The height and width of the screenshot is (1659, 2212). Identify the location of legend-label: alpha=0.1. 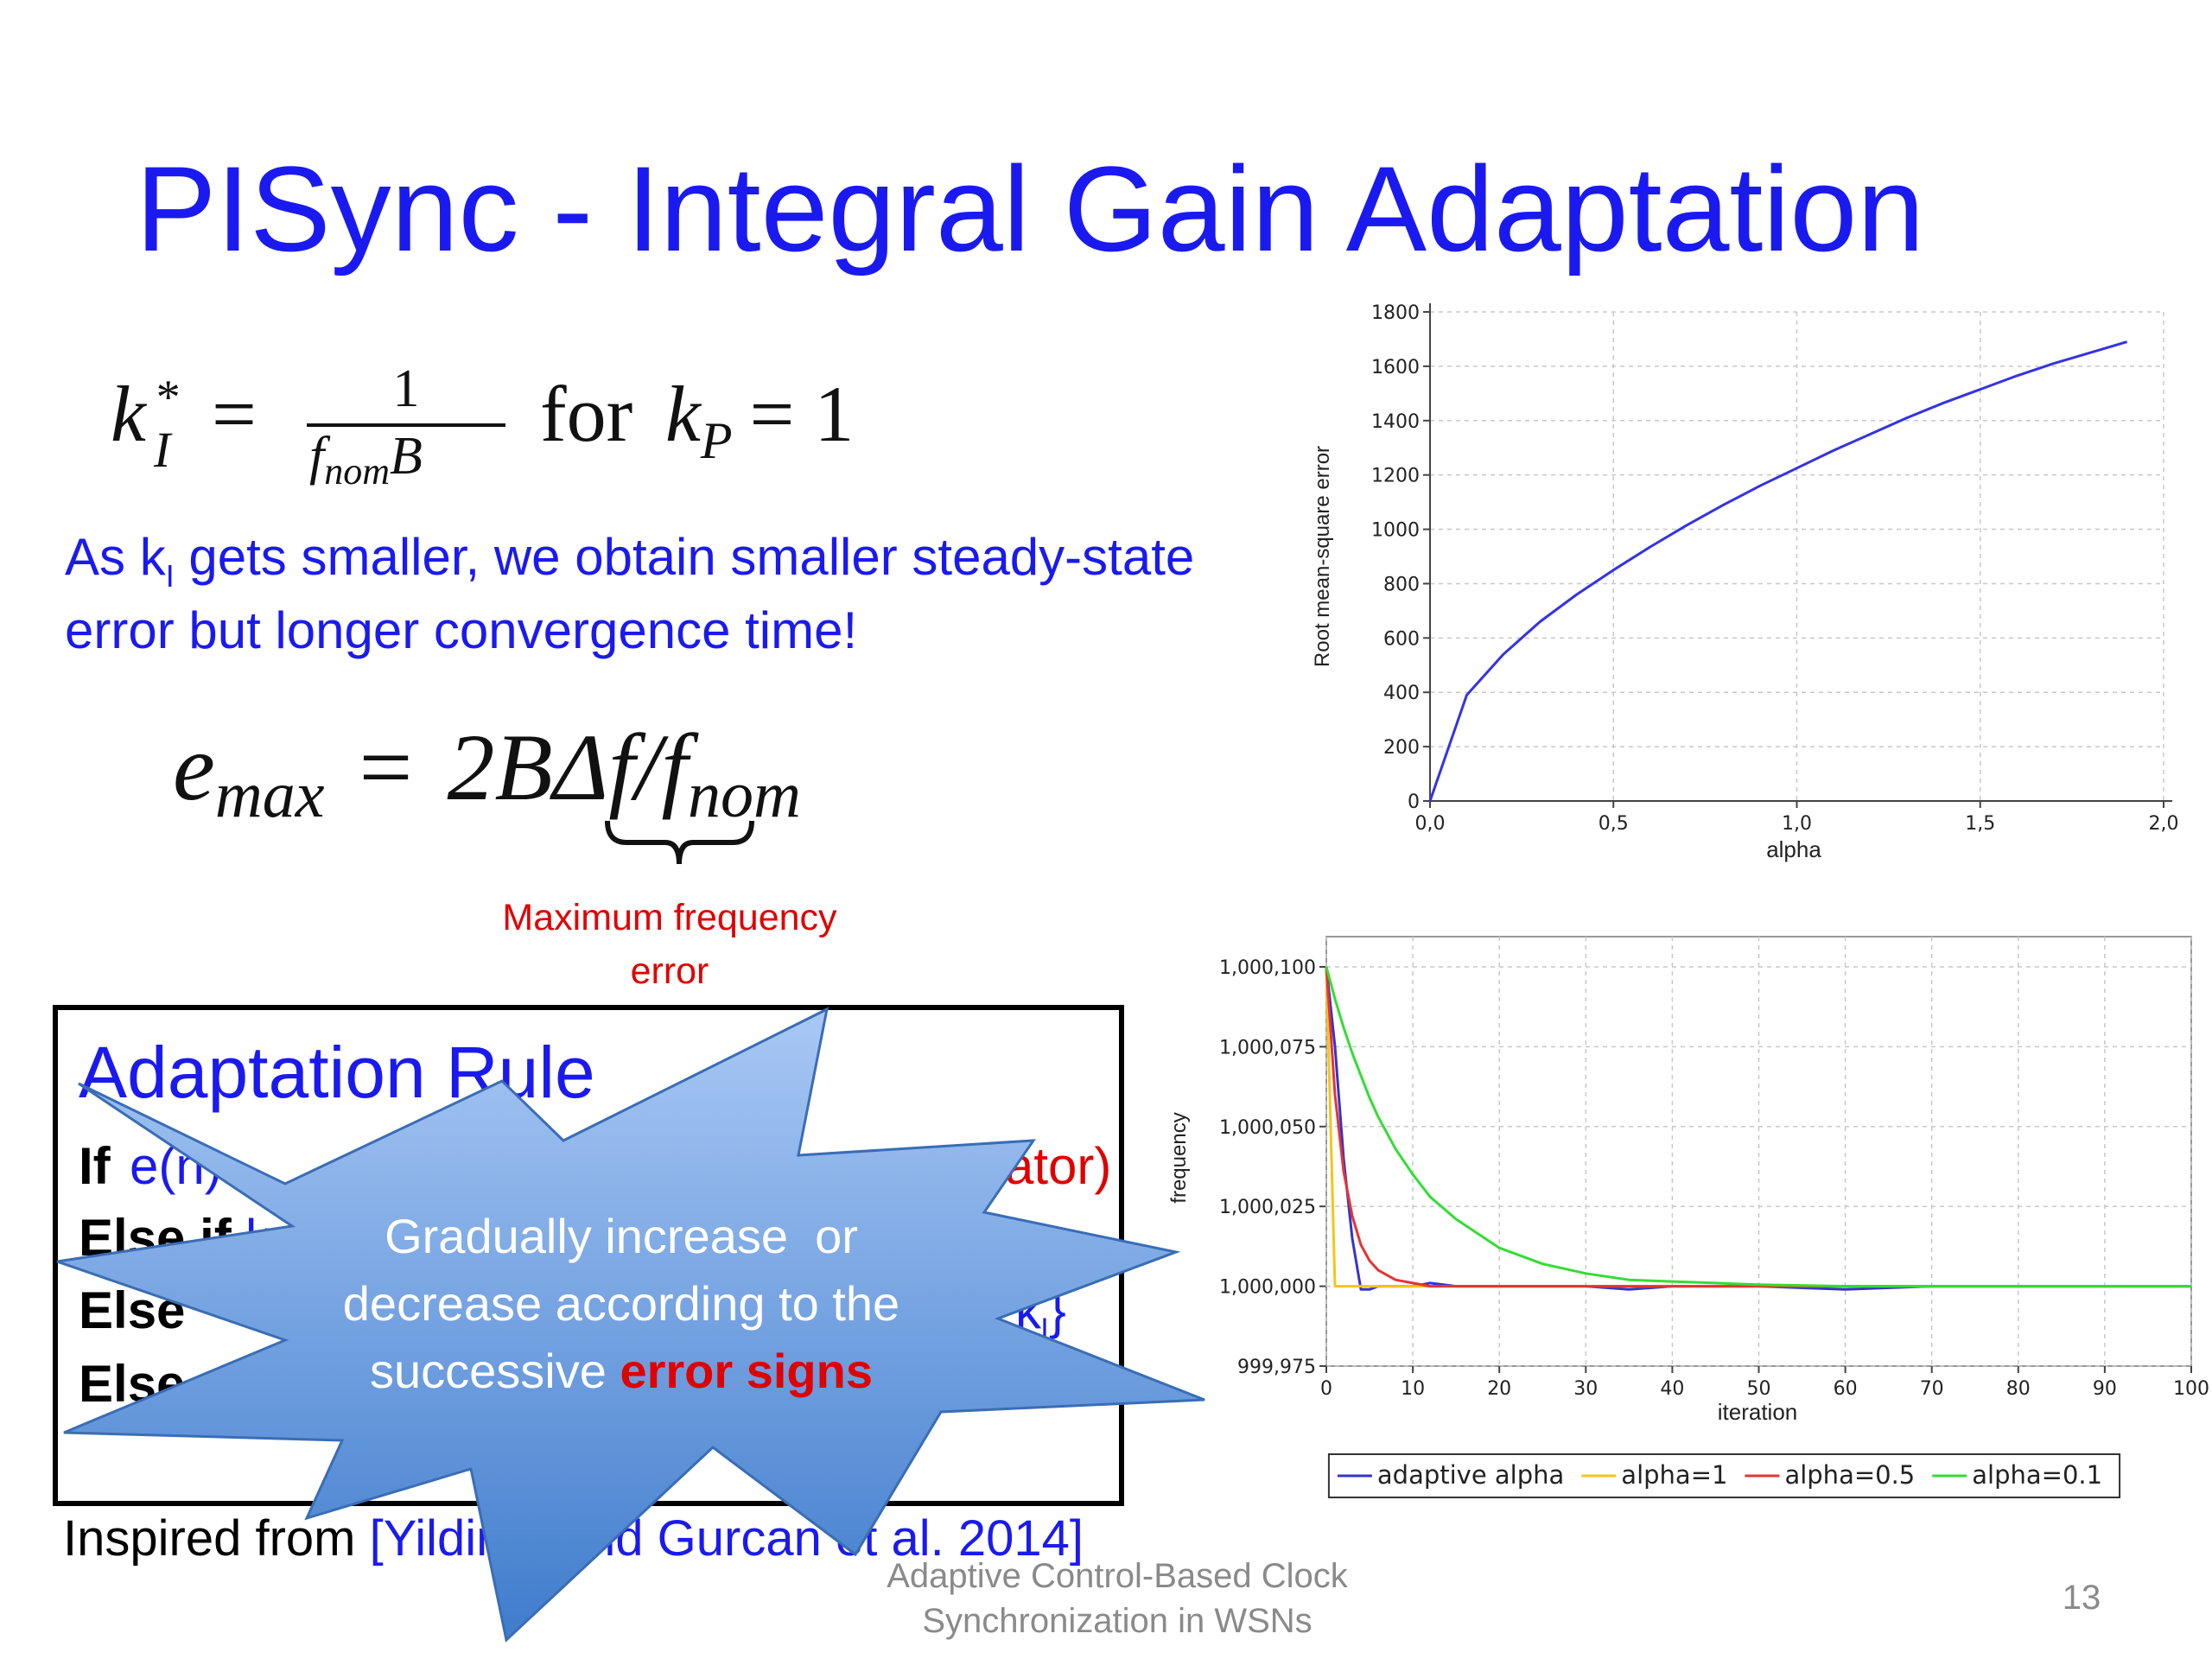
(2037, 1475).